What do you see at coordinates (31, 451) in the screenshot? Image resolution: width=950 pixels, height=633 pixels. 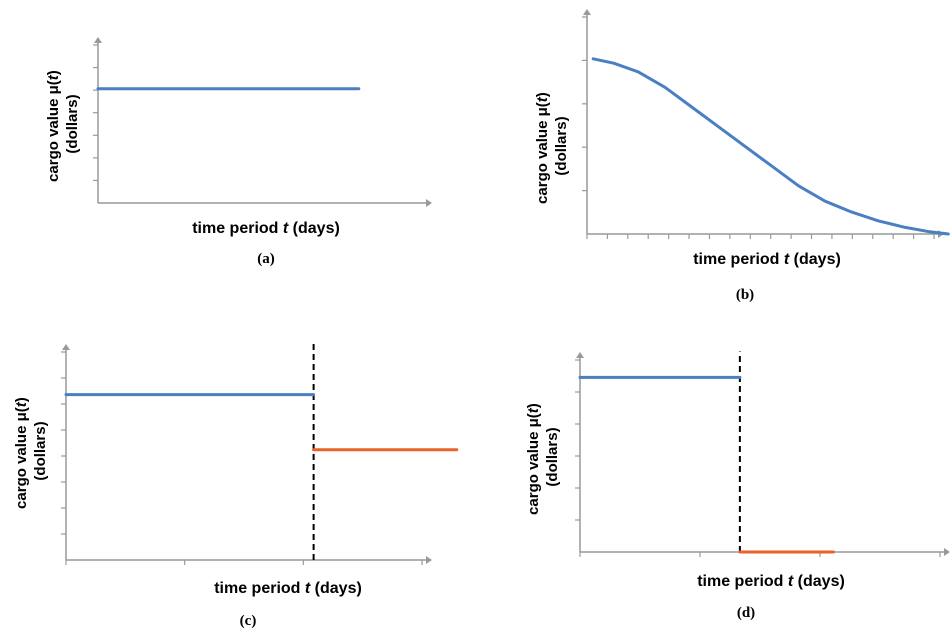 I see `y-axis-label-c: cargo value μ(t) (dollars)` at bounding box center [31, 451].